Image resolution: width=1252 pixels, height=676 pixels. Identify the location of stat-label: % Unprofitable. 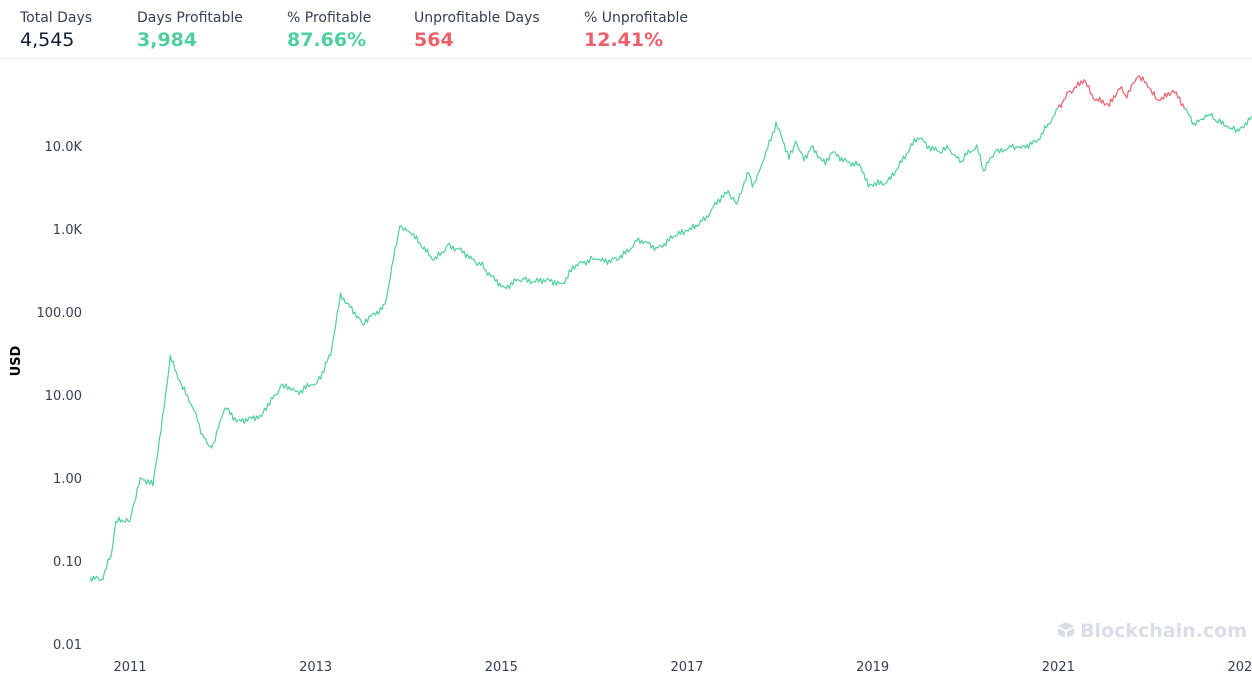
(636, 18).